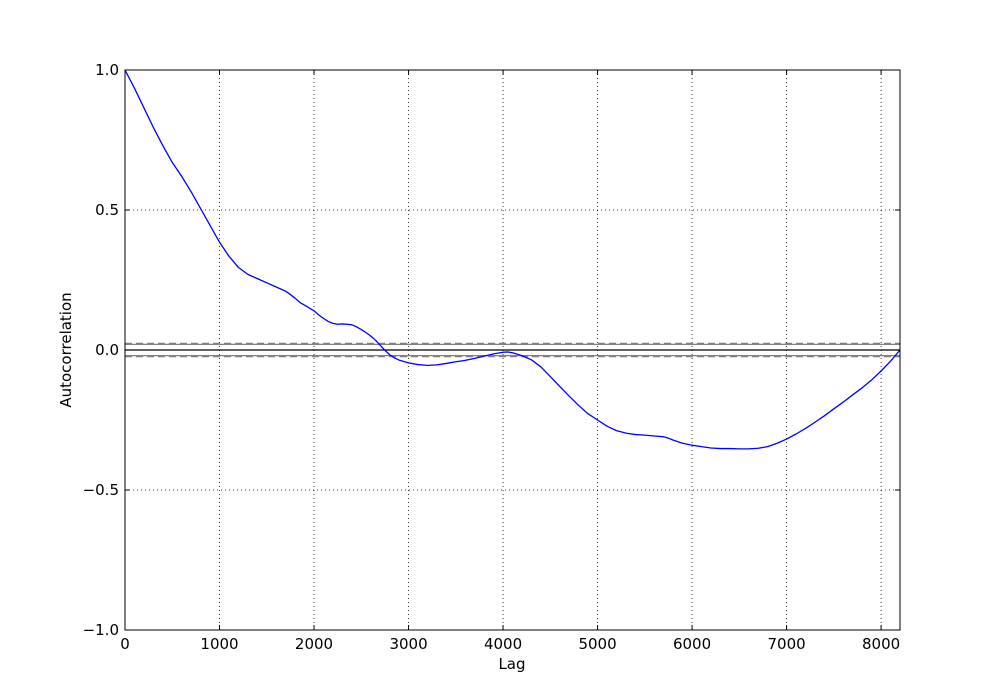  I want to click on y-tick-label: 1.0, so click(107, 70).